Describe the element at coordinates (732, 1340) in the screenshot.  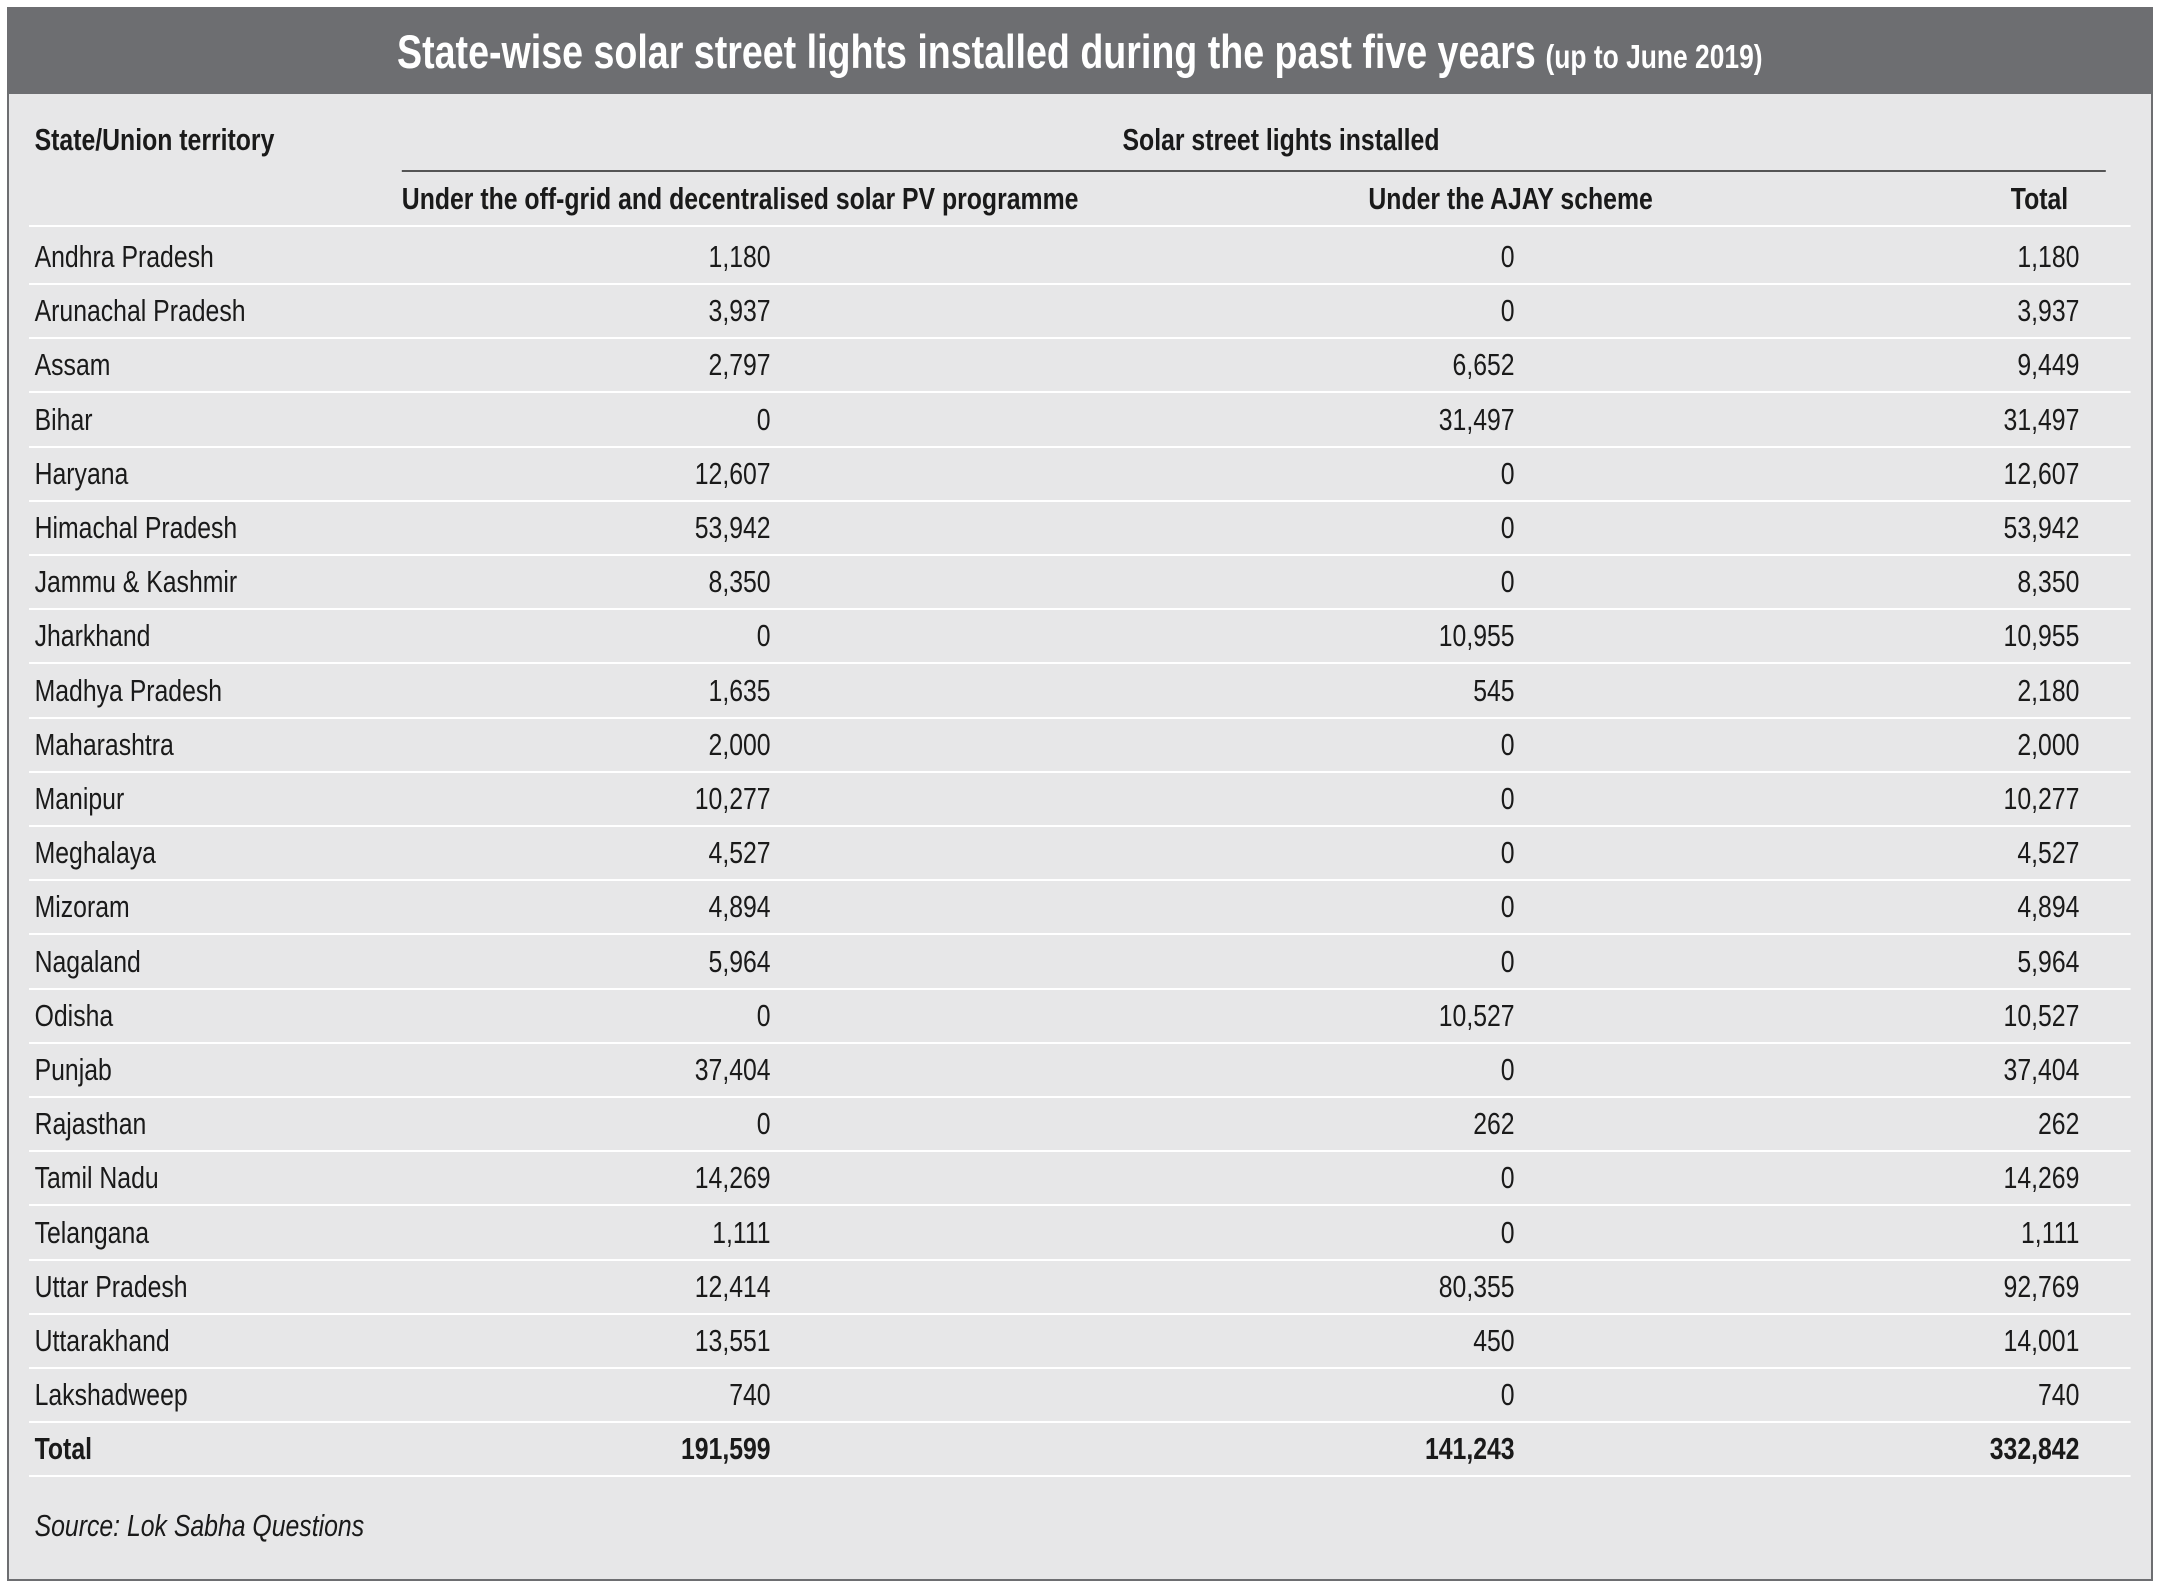
I see `cell: 13,551` at that location.